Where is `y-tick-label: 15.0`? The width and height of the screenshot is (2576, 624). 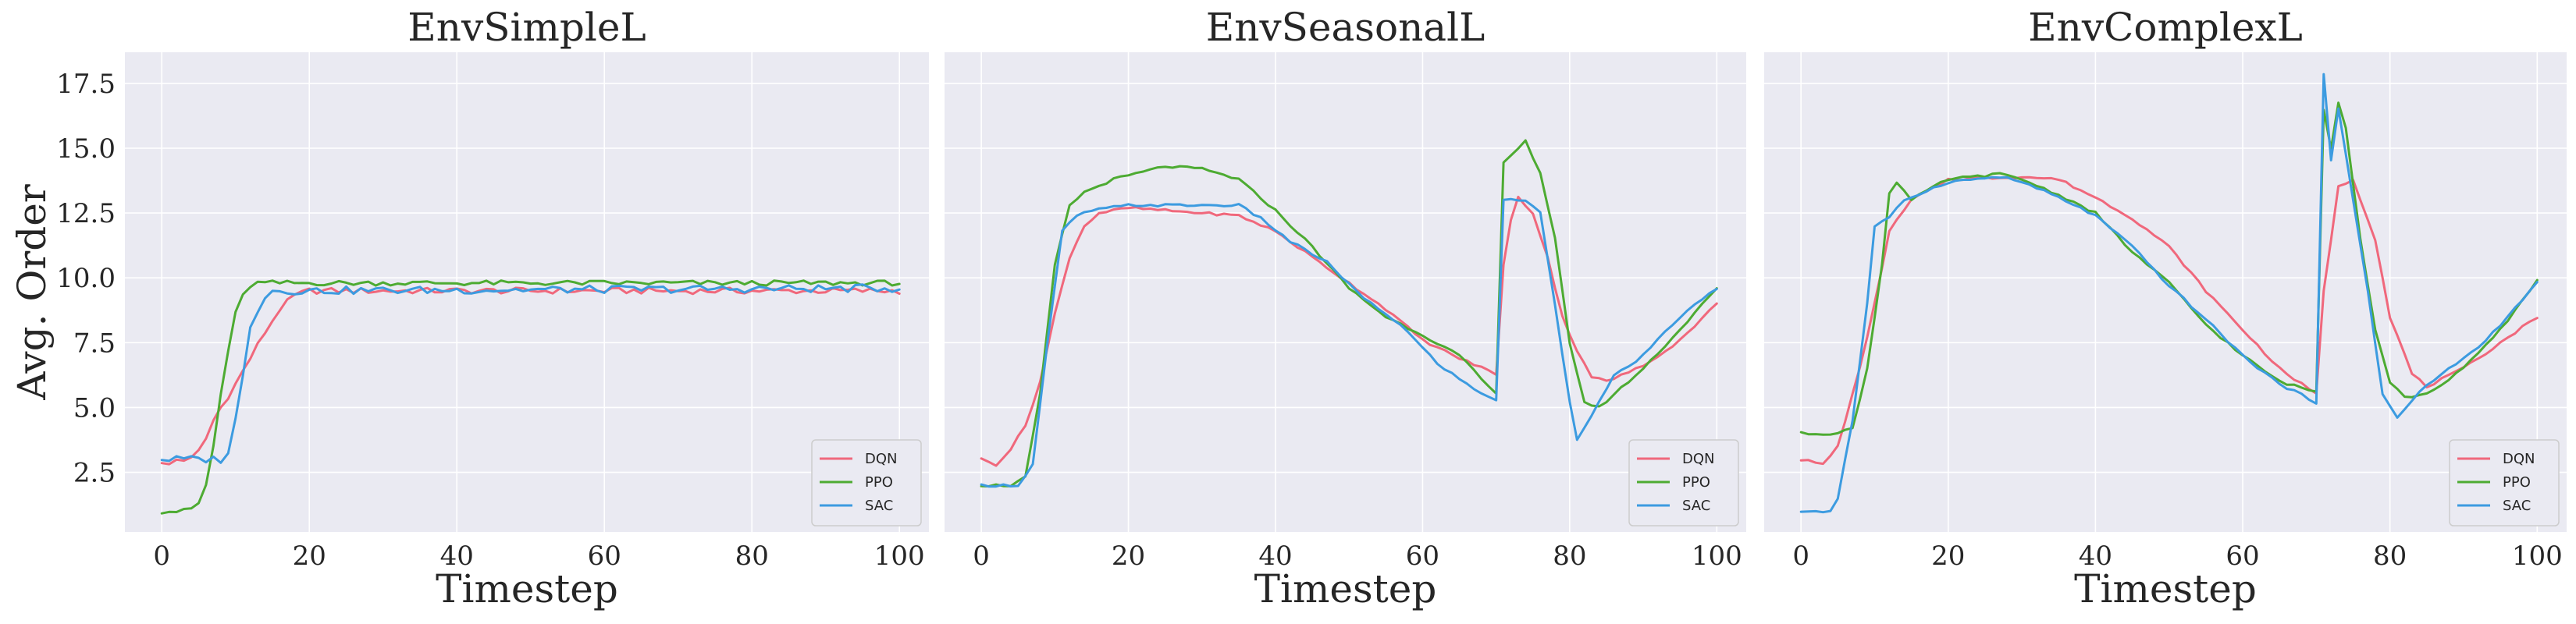 y-tick-label: 15.0 is located at coordinates (86, 149).